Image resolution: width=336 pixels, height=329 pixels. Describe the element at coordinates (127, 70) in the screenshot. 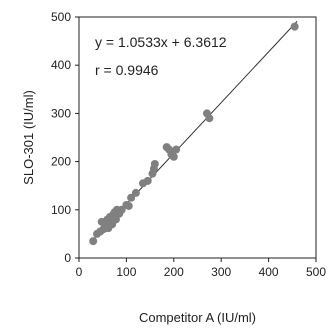

I see `r-value-annotation: r = 0.9946` at that location.